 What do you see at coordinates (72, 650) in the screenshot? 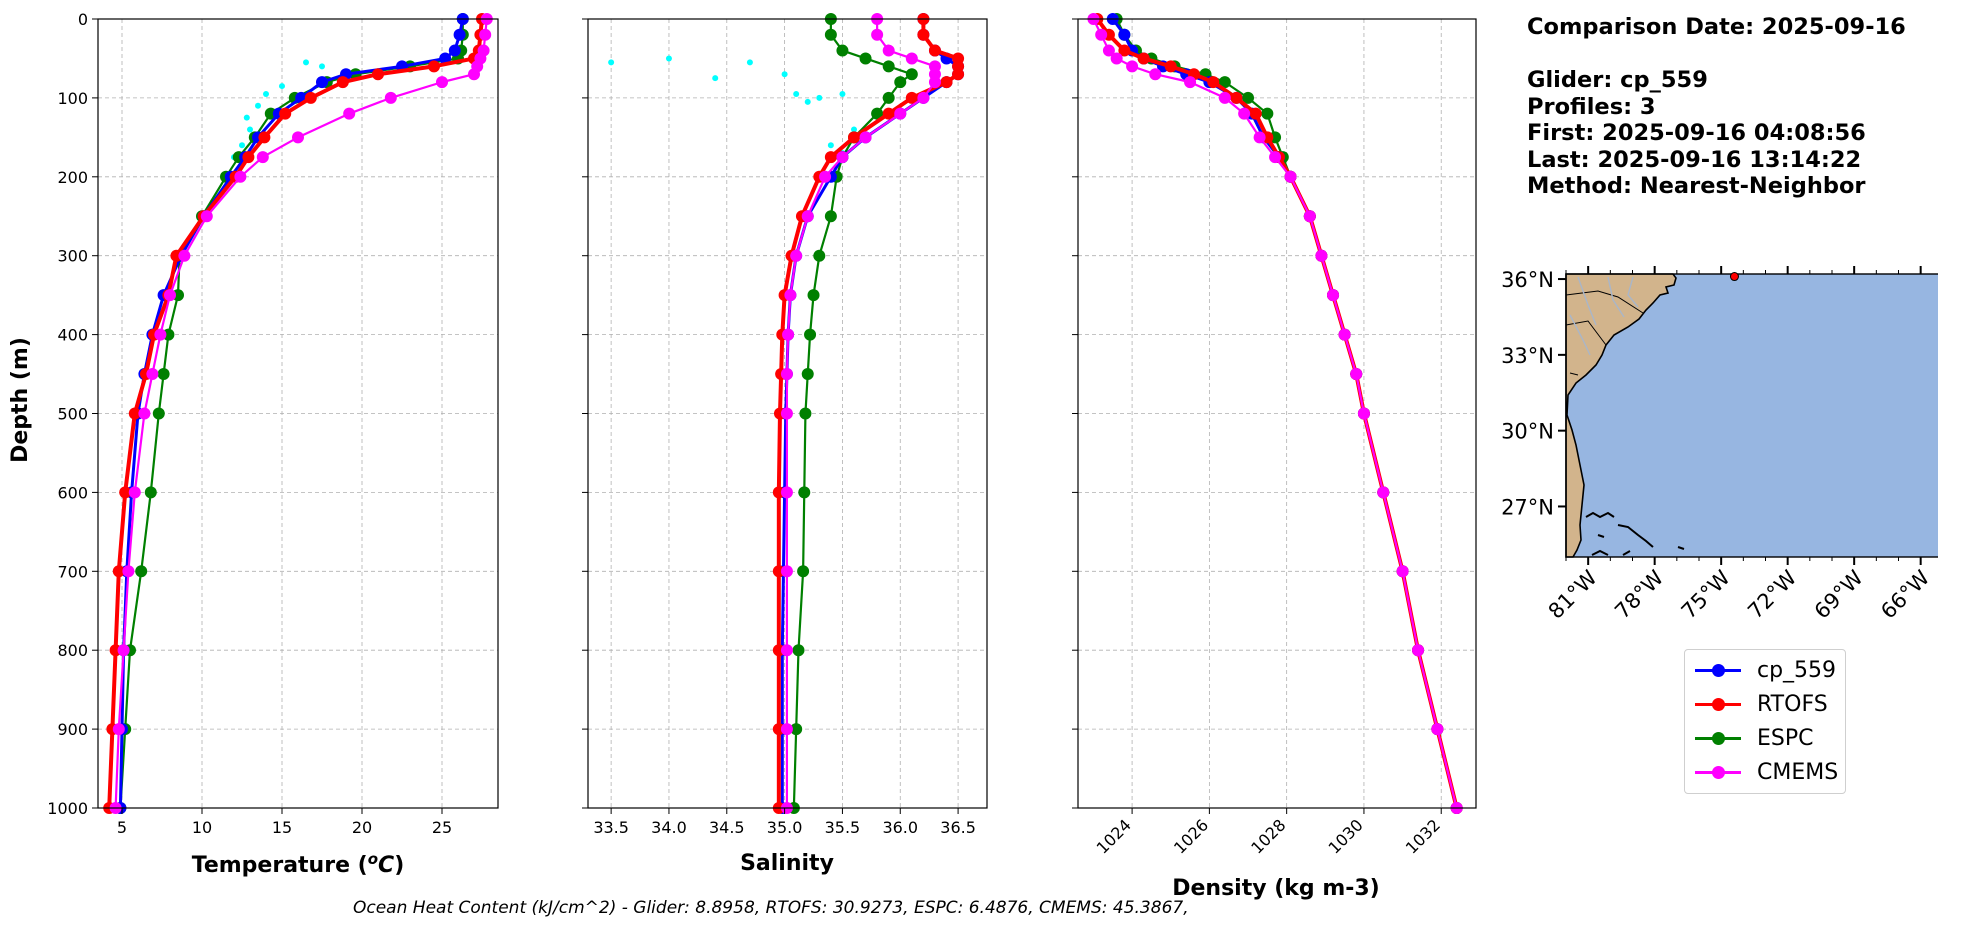
I see `y-tick-label: 800` at bounding box center [72, 650].